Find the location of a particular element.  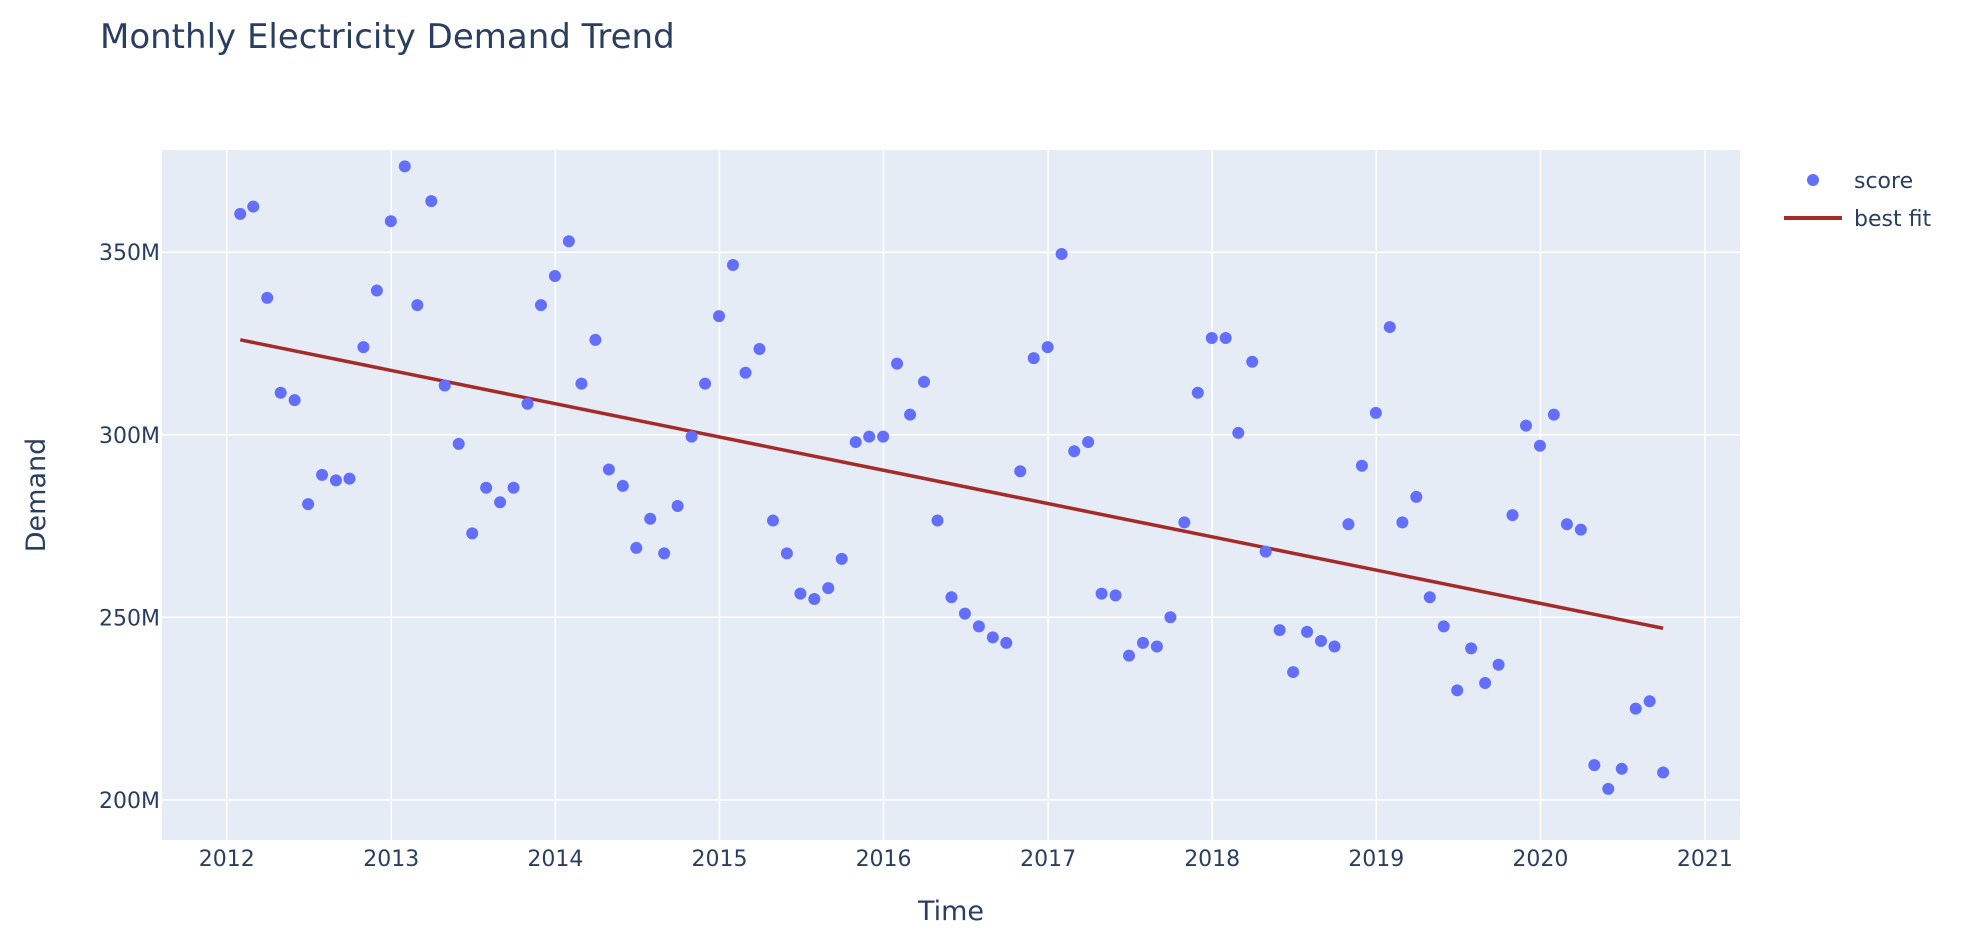

legend-item-score: score is located at coordinates (1860, 181).